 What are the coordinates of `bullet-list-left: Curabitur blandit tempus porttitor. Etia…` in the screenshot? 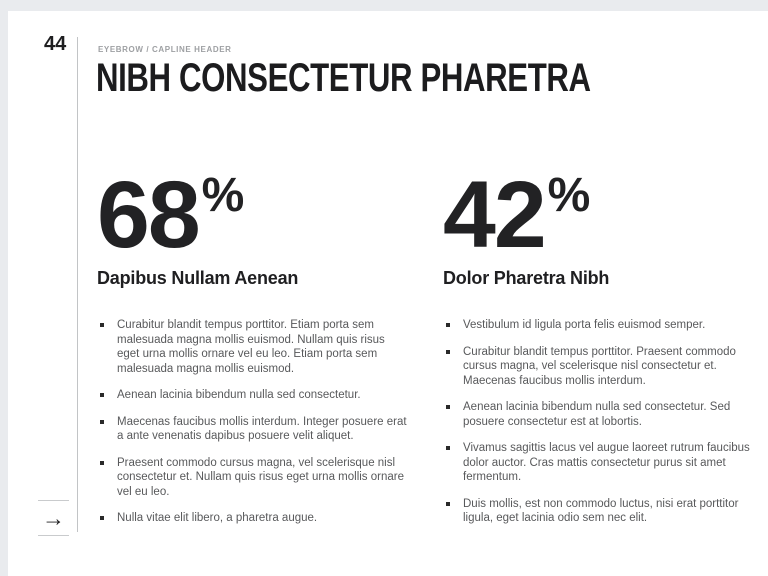 It's located at (252, 422).